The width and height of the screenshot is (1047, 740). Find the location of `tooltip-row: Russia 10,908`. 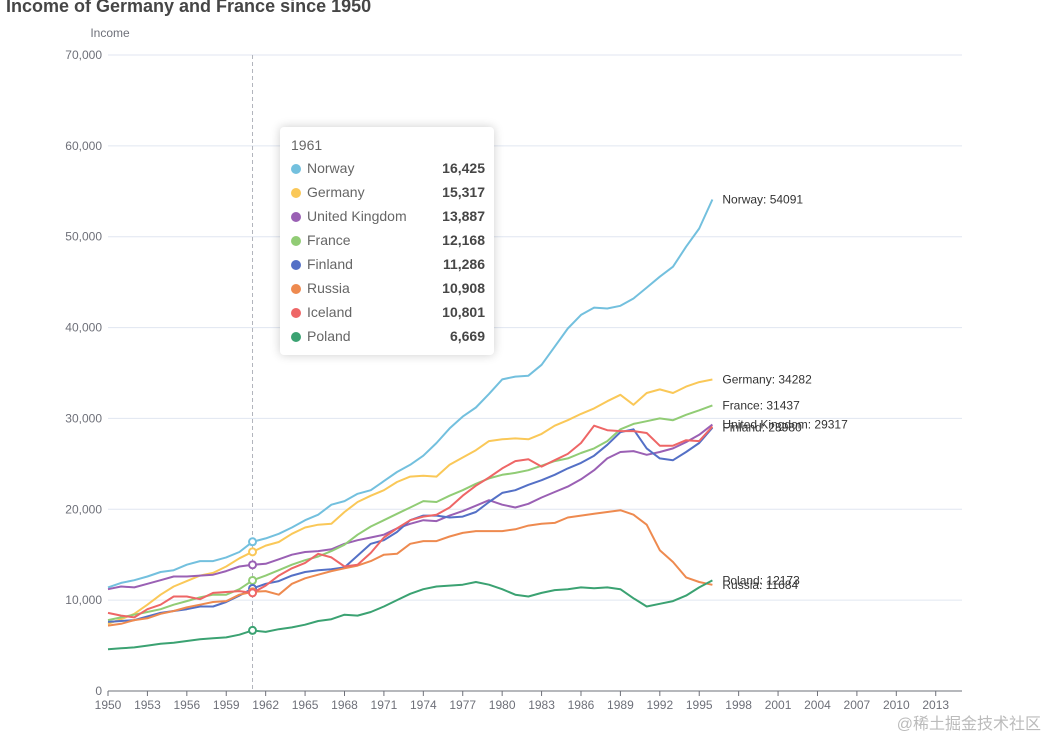

tooltip-row: Russia 10,908 is located at coordinates (388, 290).